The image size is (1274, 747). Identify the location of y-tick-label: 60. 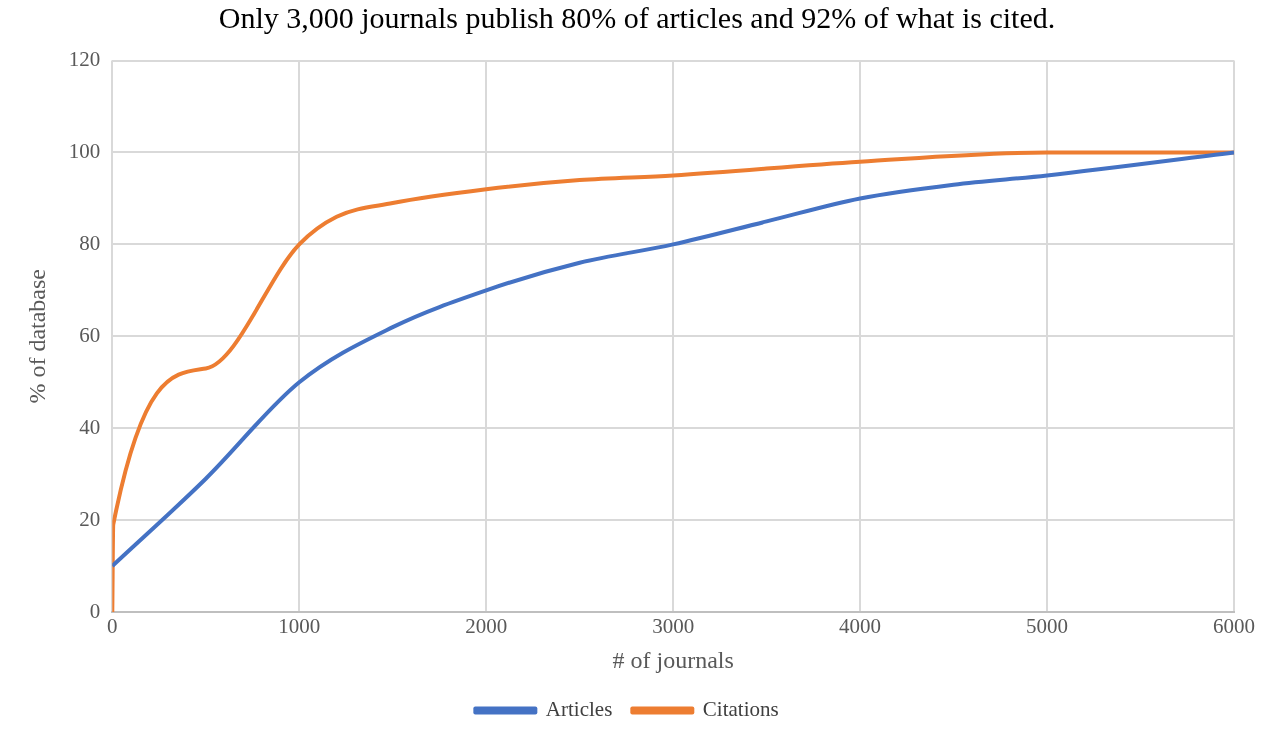
(90, 334).